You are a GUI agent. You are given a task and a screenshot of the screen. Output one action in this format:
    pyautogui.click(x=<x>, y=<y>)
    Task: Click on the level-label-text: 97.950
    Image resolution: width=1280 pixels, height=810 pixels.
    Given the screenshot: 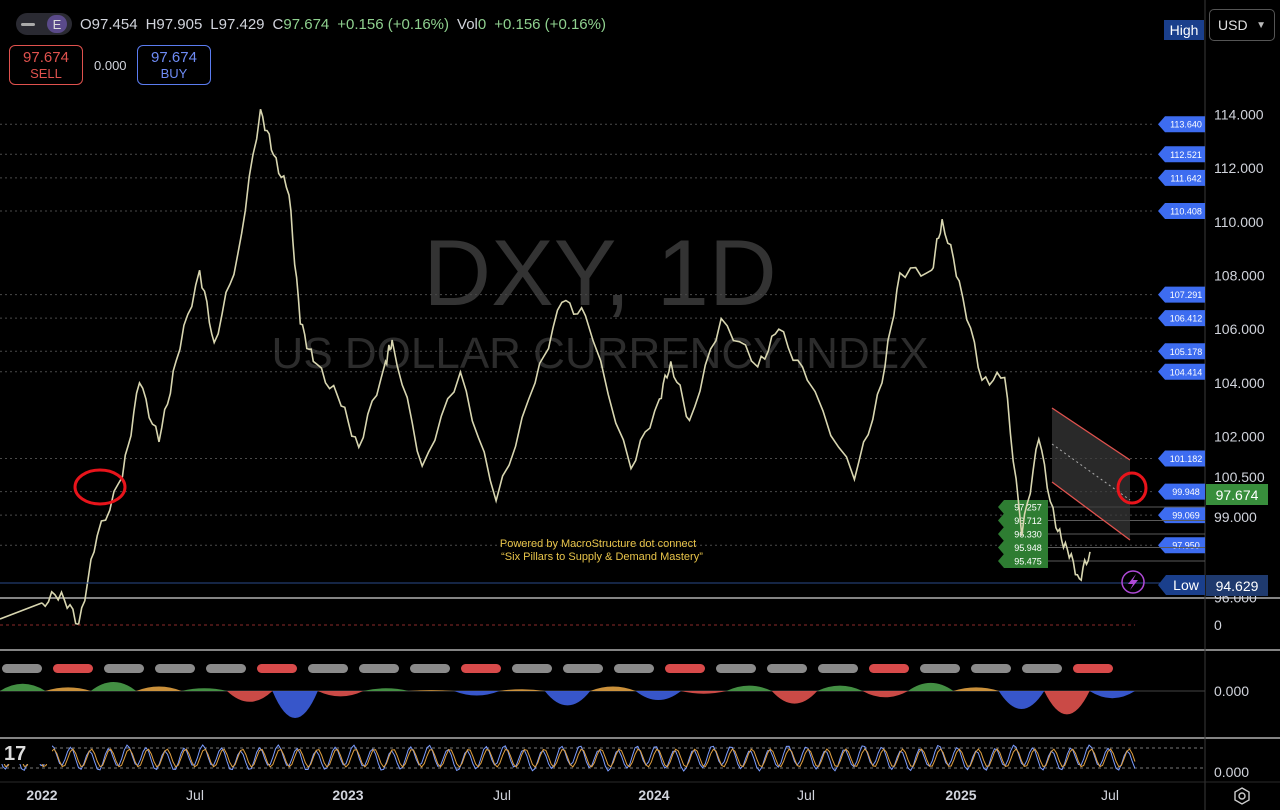 What is the action you would take?
    pyautogui.click(x=1186, y=546)
    